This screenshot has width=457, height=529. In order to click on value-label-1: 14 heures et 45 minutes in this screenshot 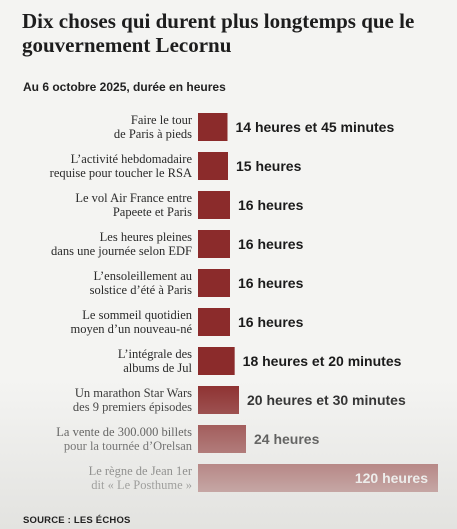, I will do `click(315, 127)`.